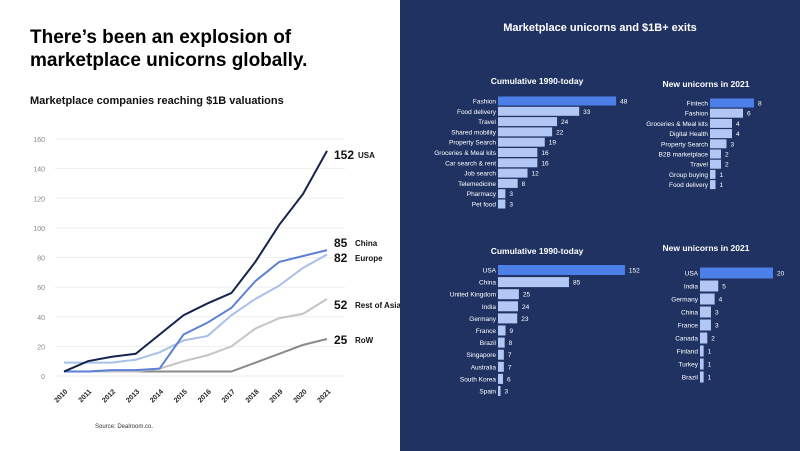 Image resolution: width=800 pixels, height=451 pixels. Describe the element at coordinates (61, 396) in the screenshot. I see `x-tick-label: 2010` at that location.